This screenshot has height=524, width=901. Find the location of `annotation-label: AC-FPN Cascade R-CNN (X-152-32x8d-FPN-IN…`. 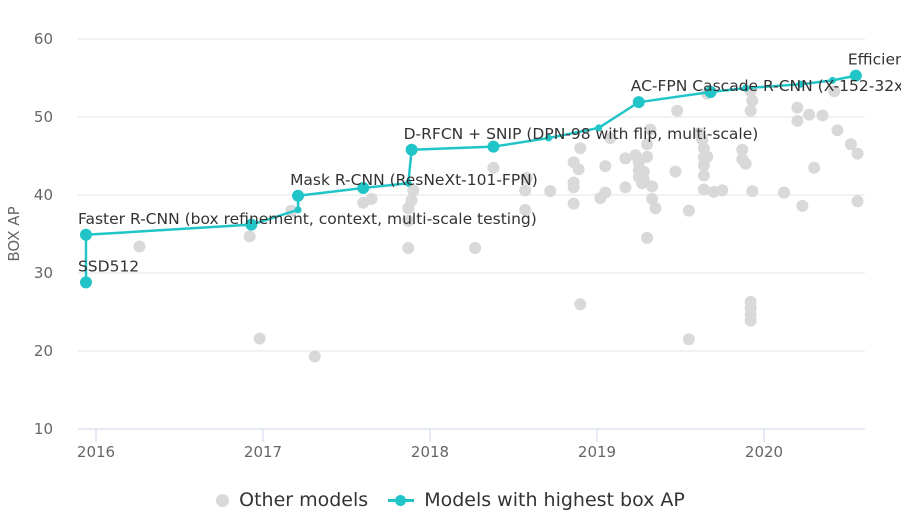

annotation-label: AC-FPN Cascade R-CNN (X-152-32x8d-FPN-IN… is located at coordinates (766, 86).